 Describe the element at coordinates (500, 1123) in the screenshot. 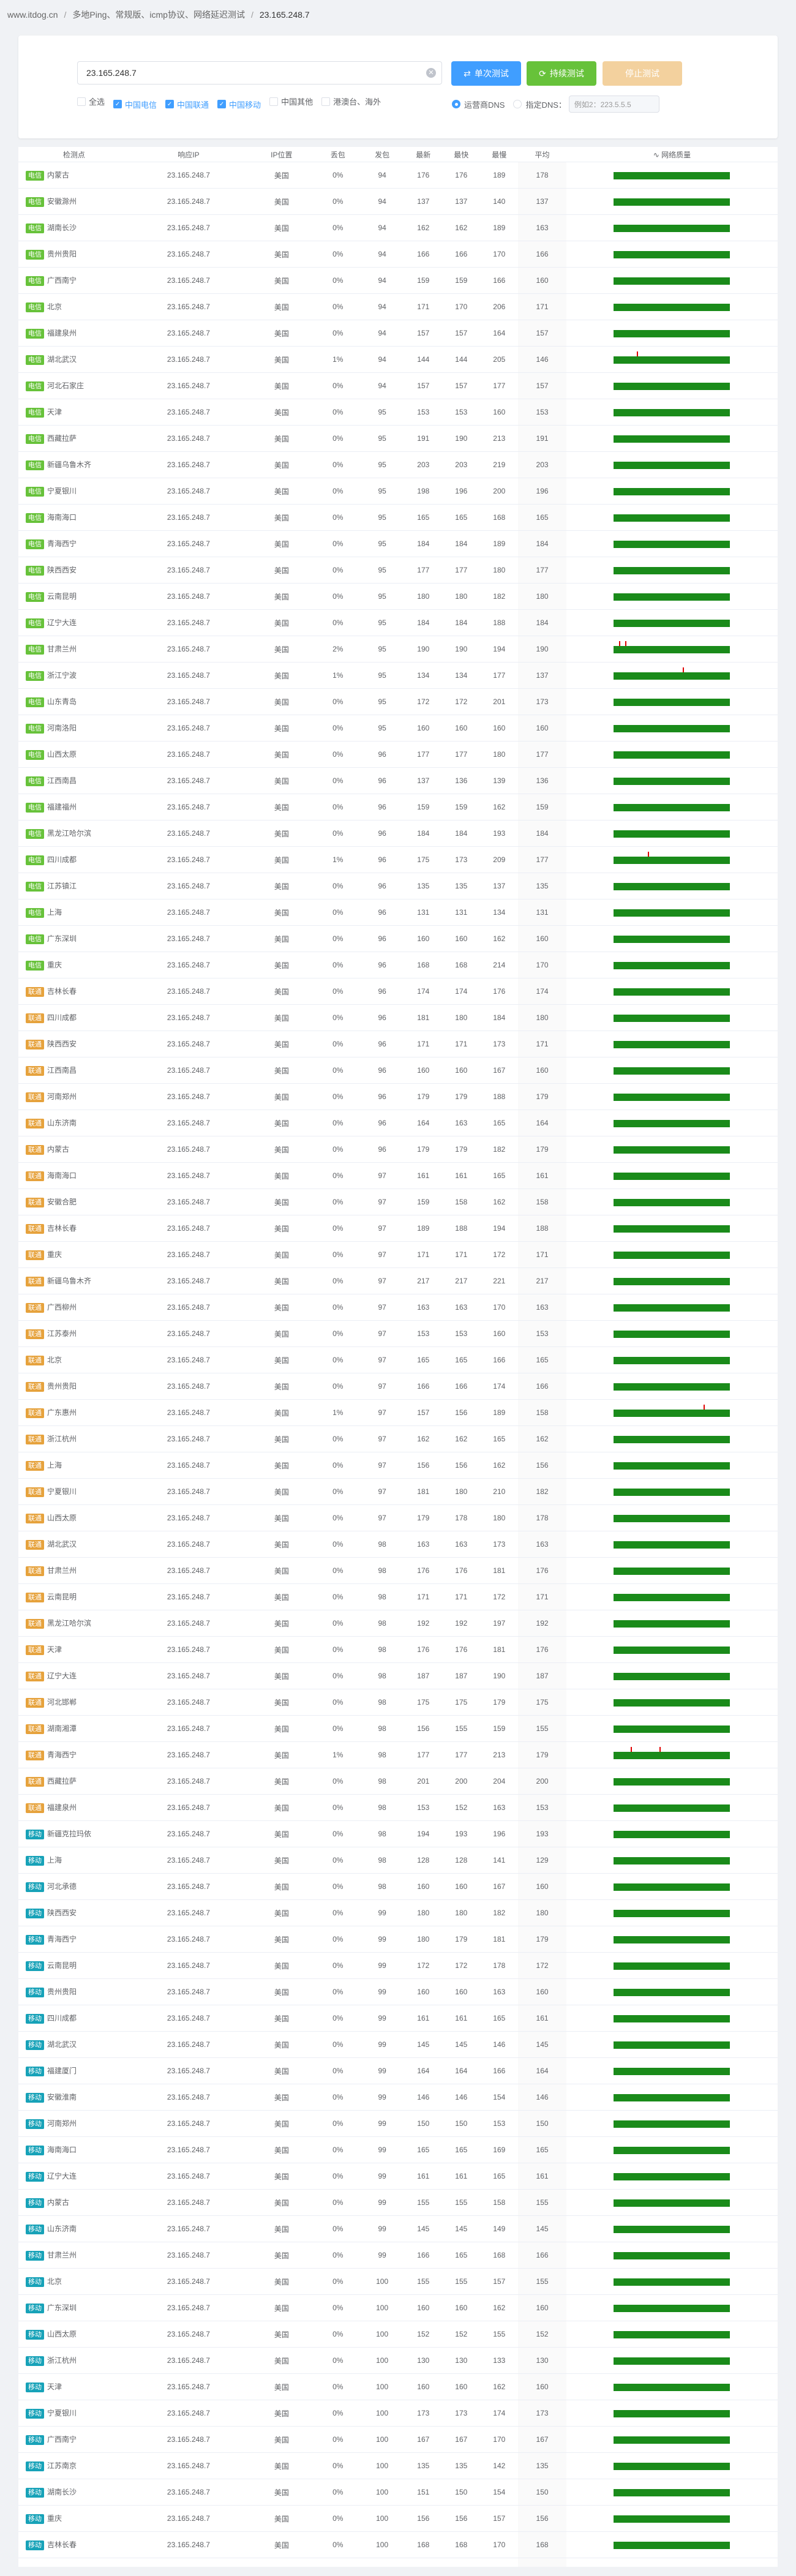

I see `max-cell: 165` at that location.